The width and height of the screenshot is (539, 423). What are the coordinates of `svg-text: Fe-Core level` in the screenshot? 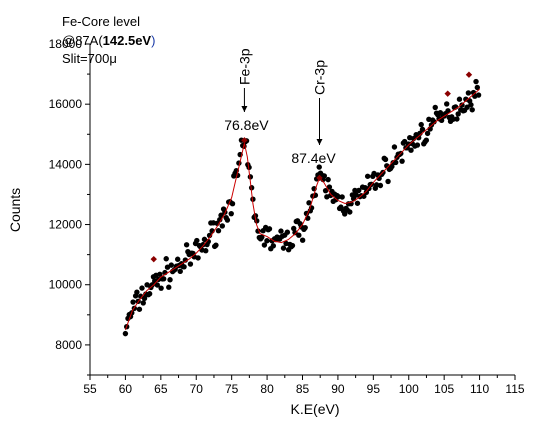 It's located at (101, 21).